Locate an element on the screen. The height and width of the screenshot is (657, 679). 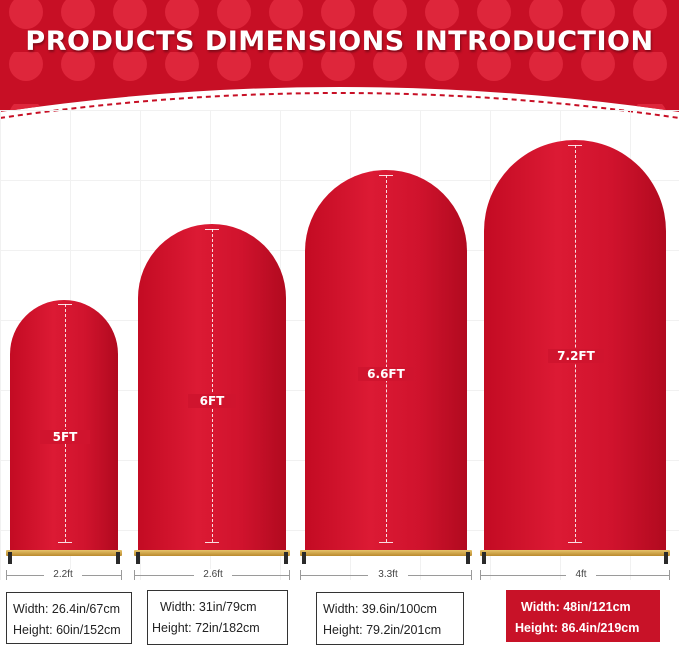
spec-width: Width: 39.6in/100cm is located at coordinates (380, 609).